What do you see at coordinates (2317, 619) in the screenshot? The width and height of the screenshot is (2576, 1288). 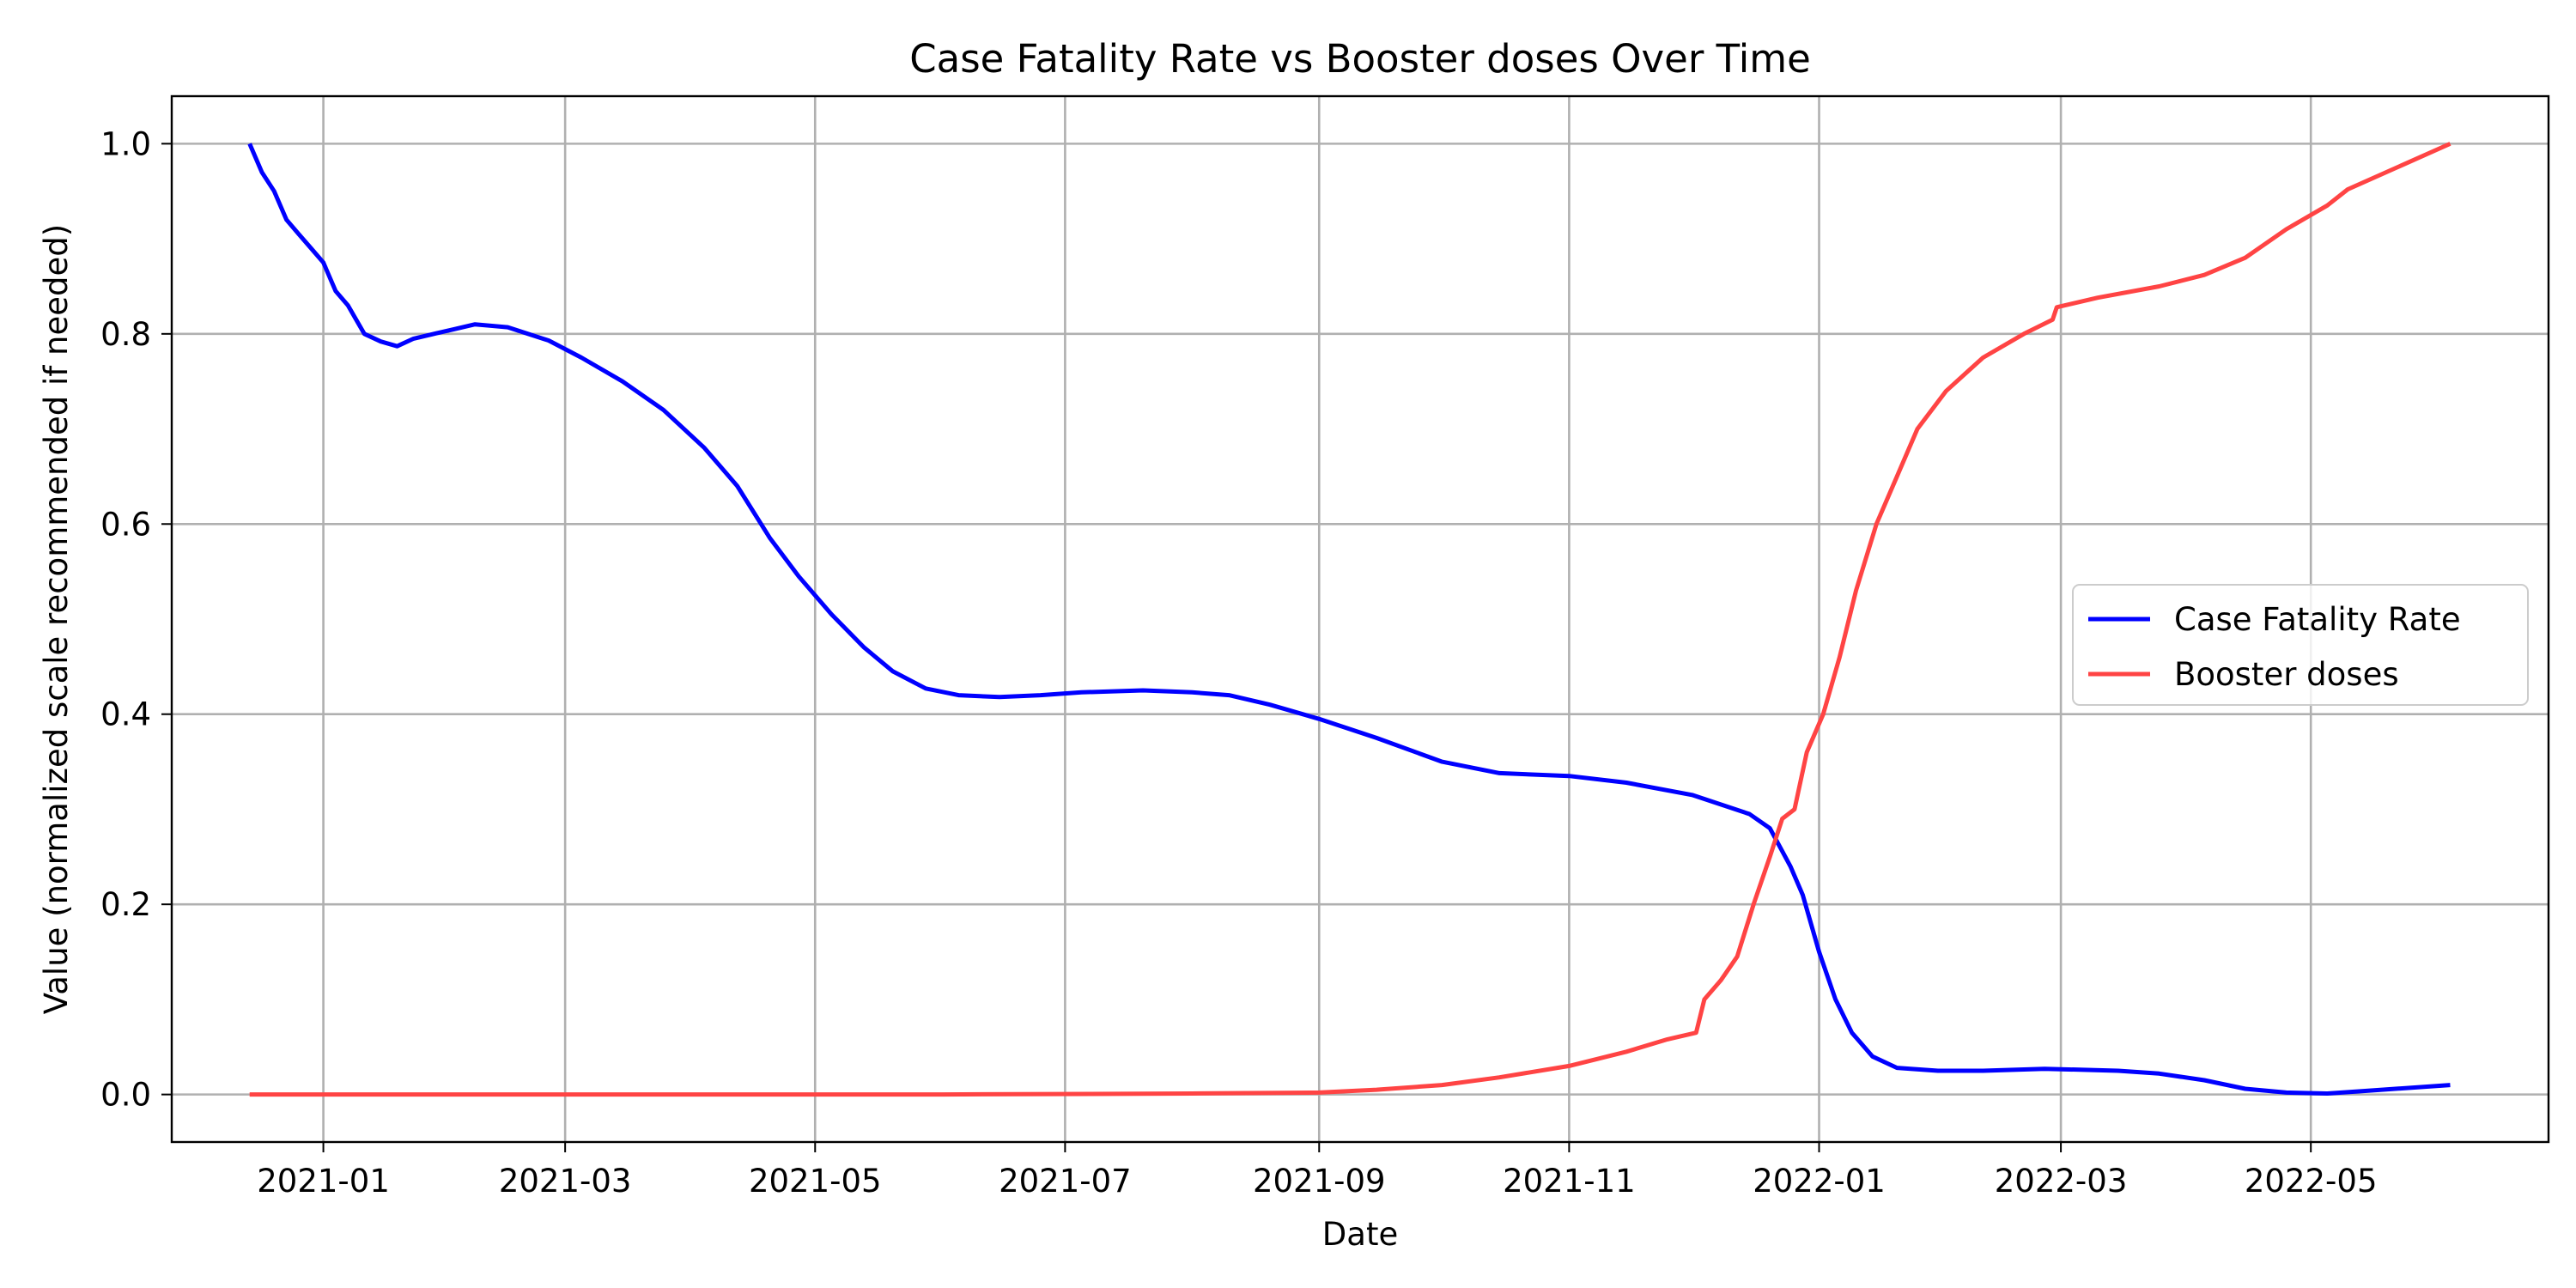 I see `legend-label: Case Fatality Rate` at bounding box center [2317, 619].